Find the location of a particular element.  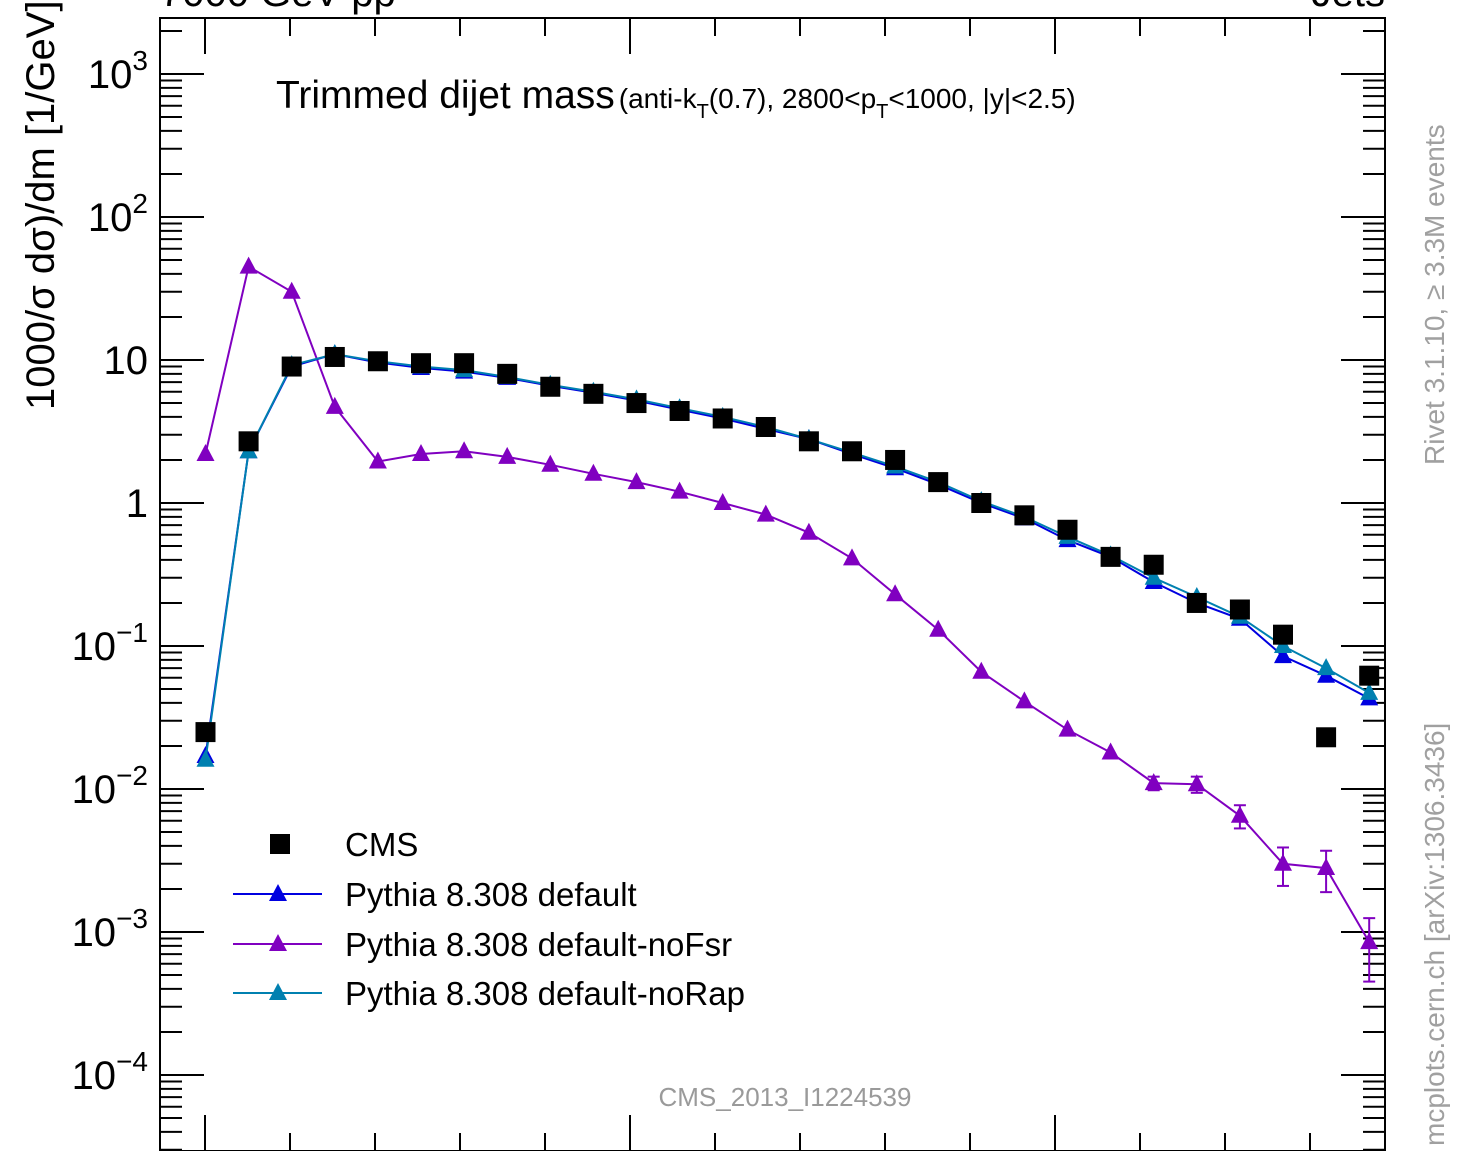

y-axis-label: 1000/σ dσ)/dm [1/GeV] is located at coordinates (41, 205).